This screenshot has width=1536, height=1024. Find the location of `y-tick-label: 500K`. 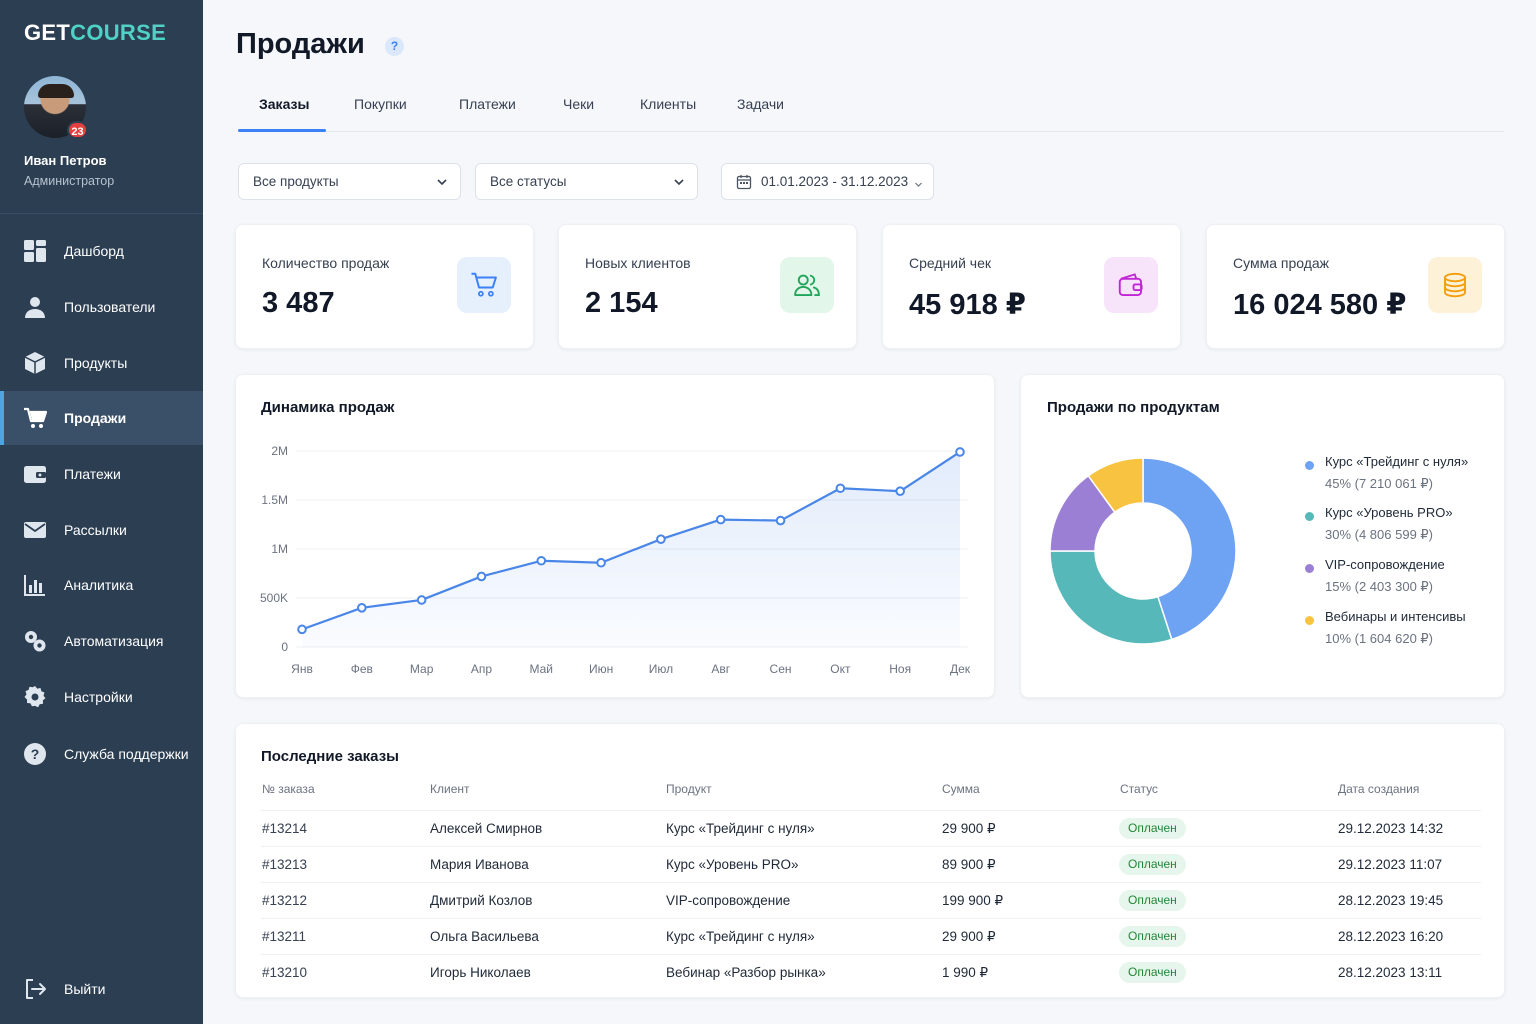

y-tick-label: 500K is located at coordinates (274, 598).